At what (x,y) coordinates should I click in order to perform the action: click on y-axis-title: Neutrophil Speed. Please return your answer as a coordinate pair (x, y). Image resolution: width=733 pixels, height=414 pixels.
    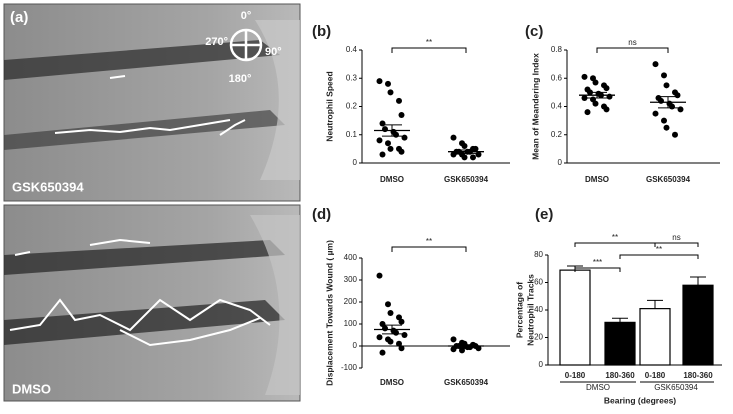
    Looking at the image, I should click on (329, 106).